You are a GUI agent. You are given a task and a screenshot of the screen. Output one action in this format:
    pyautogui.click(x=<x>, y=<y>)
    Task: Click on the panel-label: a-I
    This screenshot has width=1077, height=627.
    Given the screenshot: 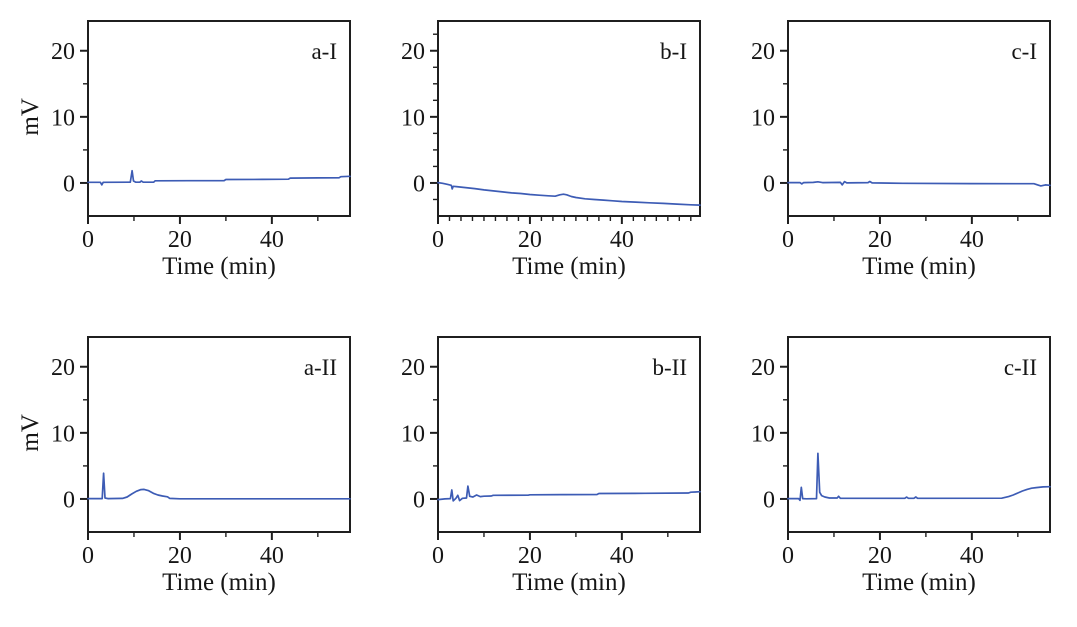 What is the action you would take?
    pyautogui.click(x=324, y=51)
    